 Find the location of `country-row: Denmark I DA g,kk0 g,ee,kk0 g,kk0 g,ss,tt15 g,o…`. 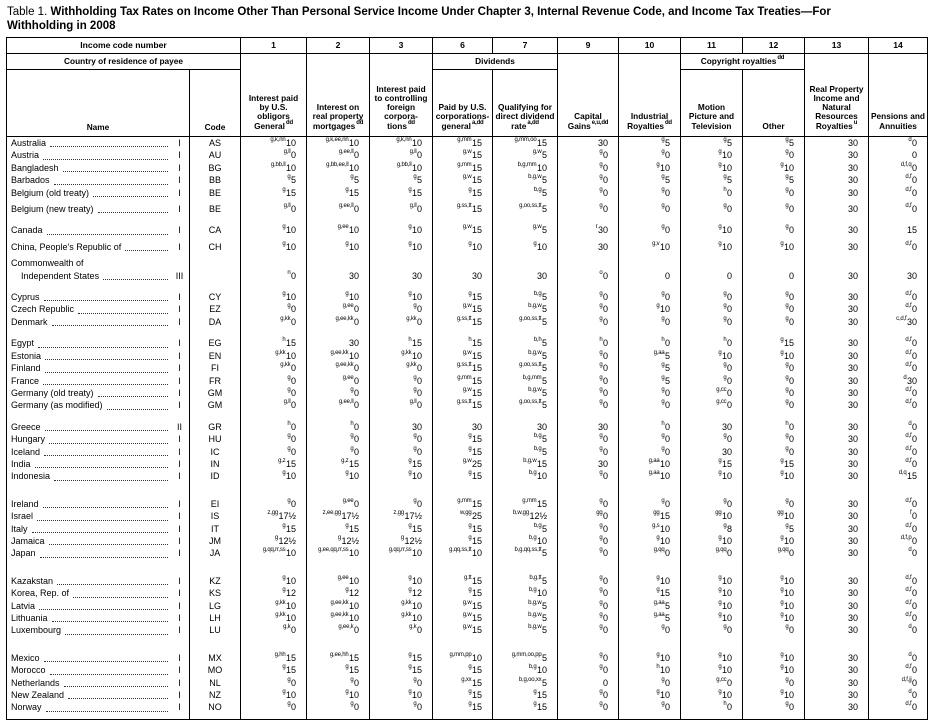

country-row: Denmark I DA g,kk0 g,ee,kk0 g,kk0 g,ss,tt15 g,o… is located at coordinates (467, 322).